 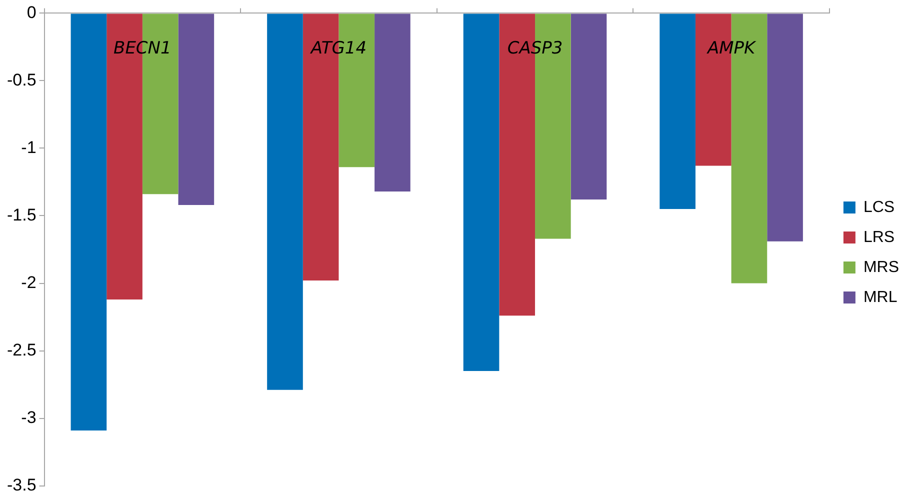 I want to click on y-tick-label: -1.5, so click(x=21, y=214).